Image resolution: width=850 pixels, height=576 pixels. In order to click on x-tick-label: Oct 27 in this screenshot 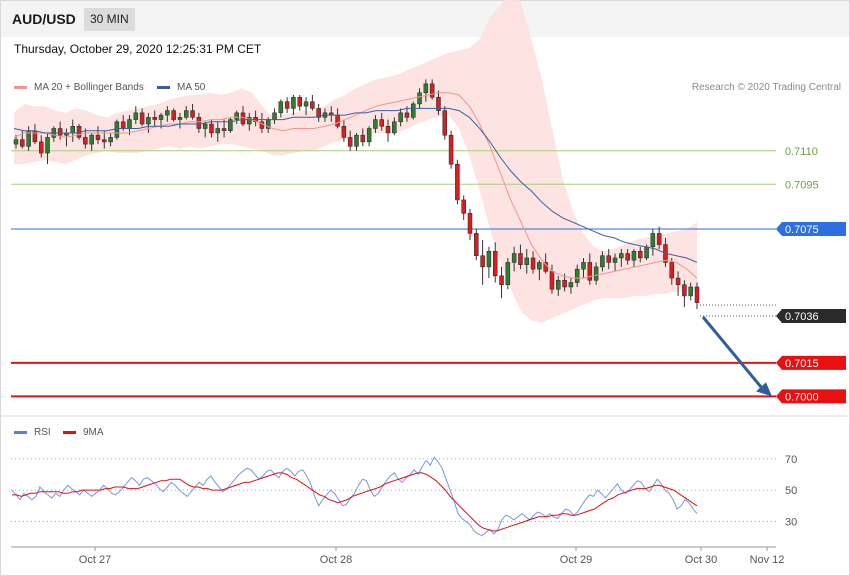, I will do `click(95, 560)`.